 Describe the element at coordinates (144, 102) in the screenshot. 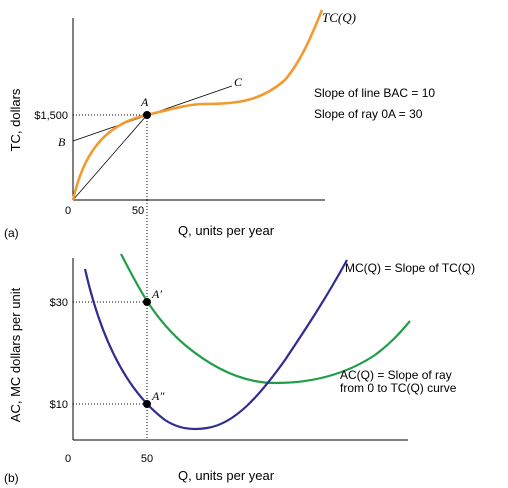

I see `point-A-label: A` at that location.